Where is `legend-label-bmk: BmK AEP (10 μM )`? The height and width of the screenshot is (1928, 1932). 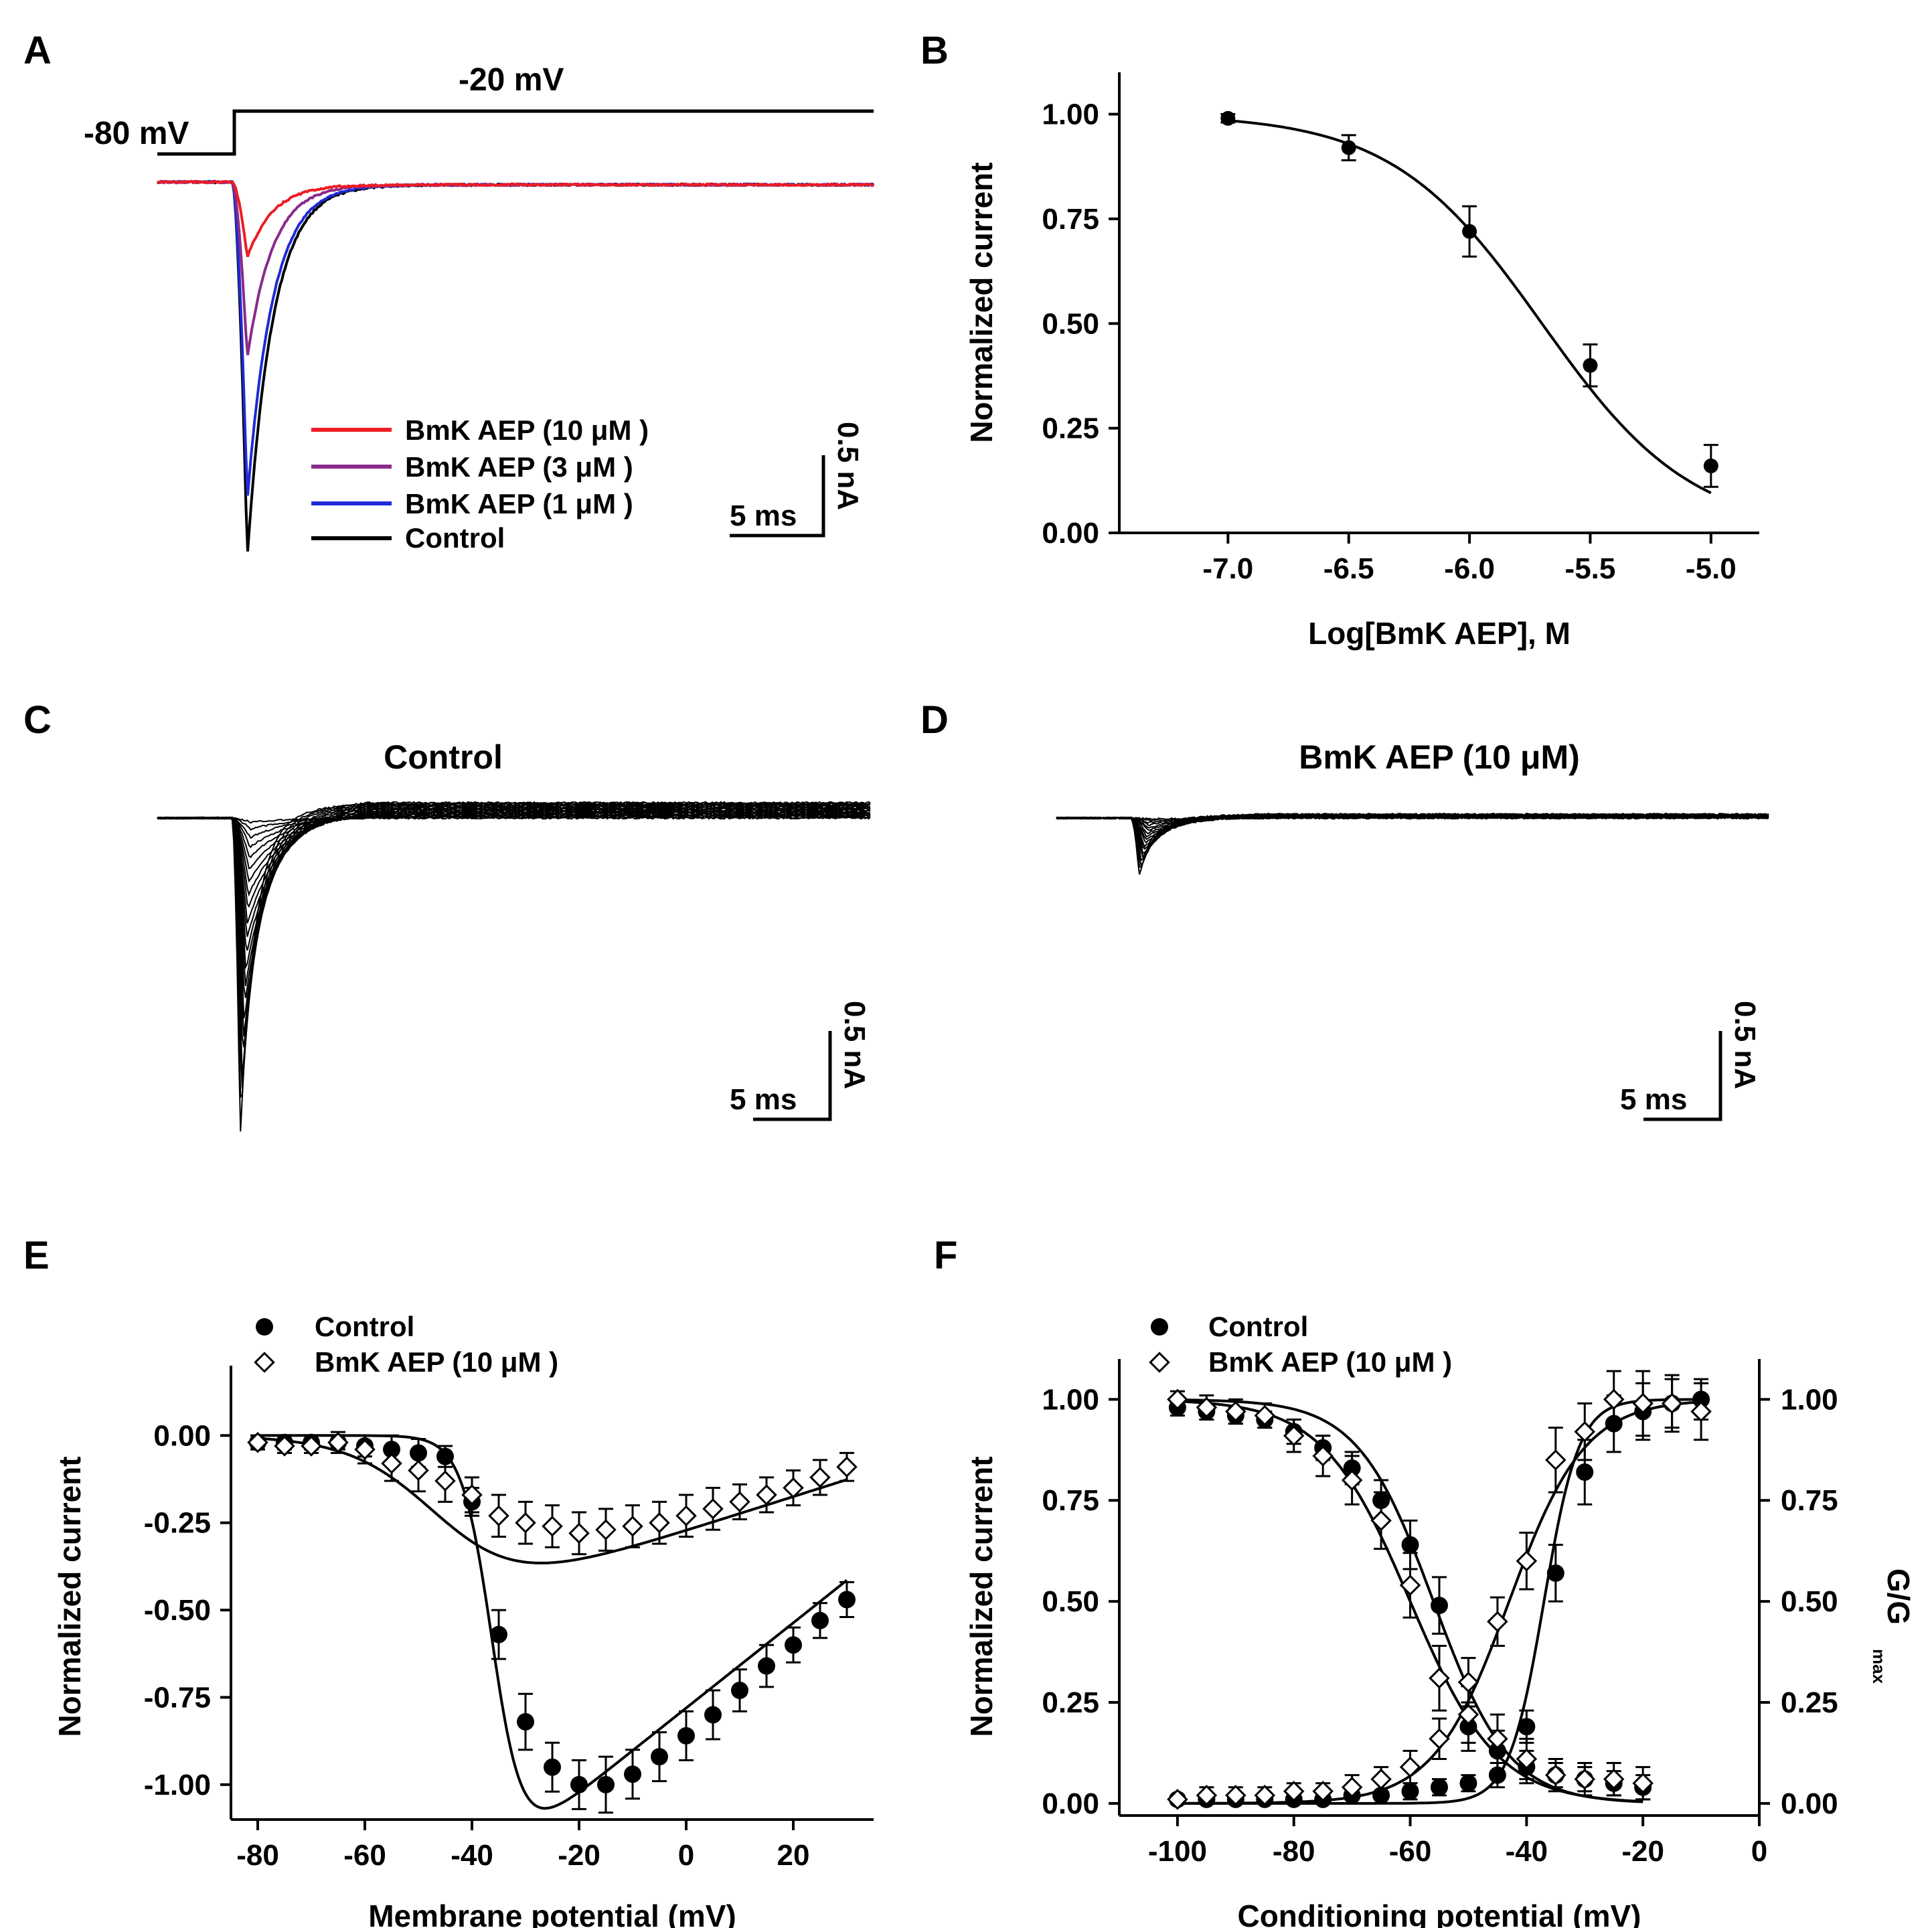 legend-label-bmk: BmK AEP (10 μM ) is located at coordinates (1330, 1362).